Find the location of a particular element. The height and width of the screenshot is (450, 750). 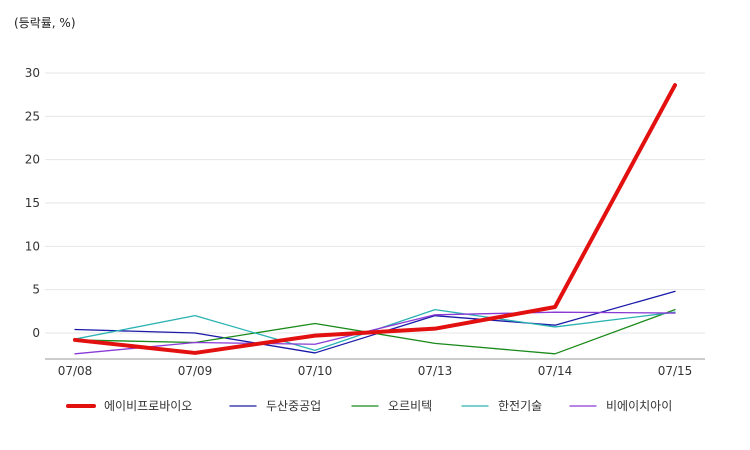

y-tick-label: 30 is located at coordinates (32, 73).